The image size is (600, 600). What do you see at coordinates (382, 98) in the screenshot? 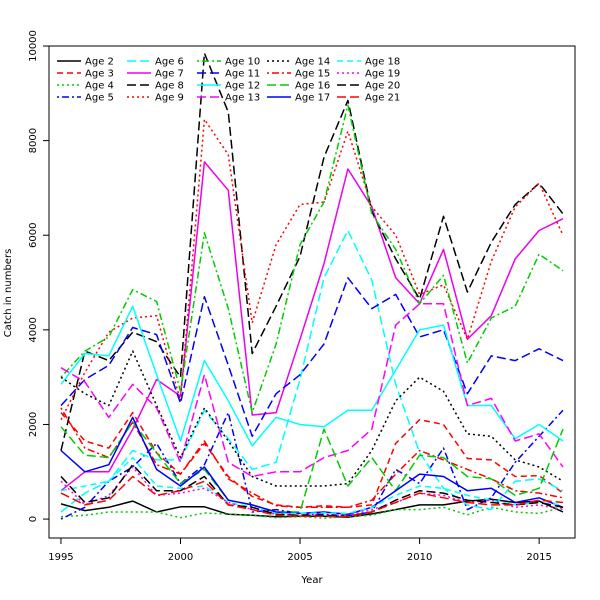
I see `legend-label: Age 21` at bounding box center [382, 98].